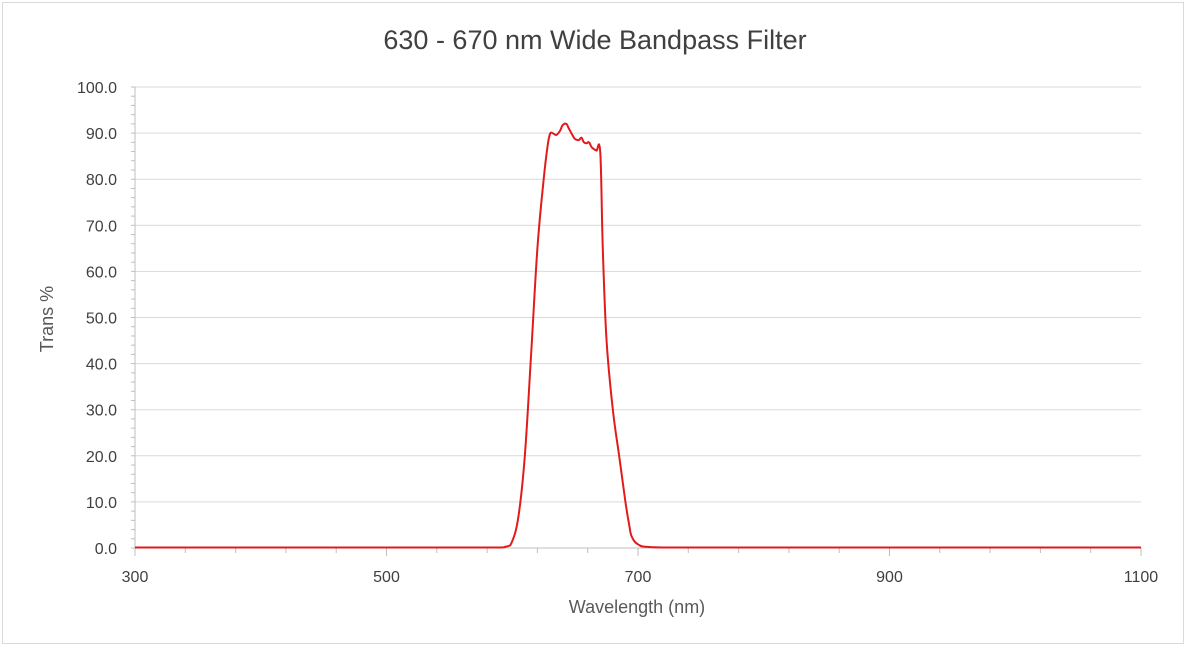  Describe the element at coordinates (47, 319) in the screenshot. I see `y-axis-title: Trans %` at that location.